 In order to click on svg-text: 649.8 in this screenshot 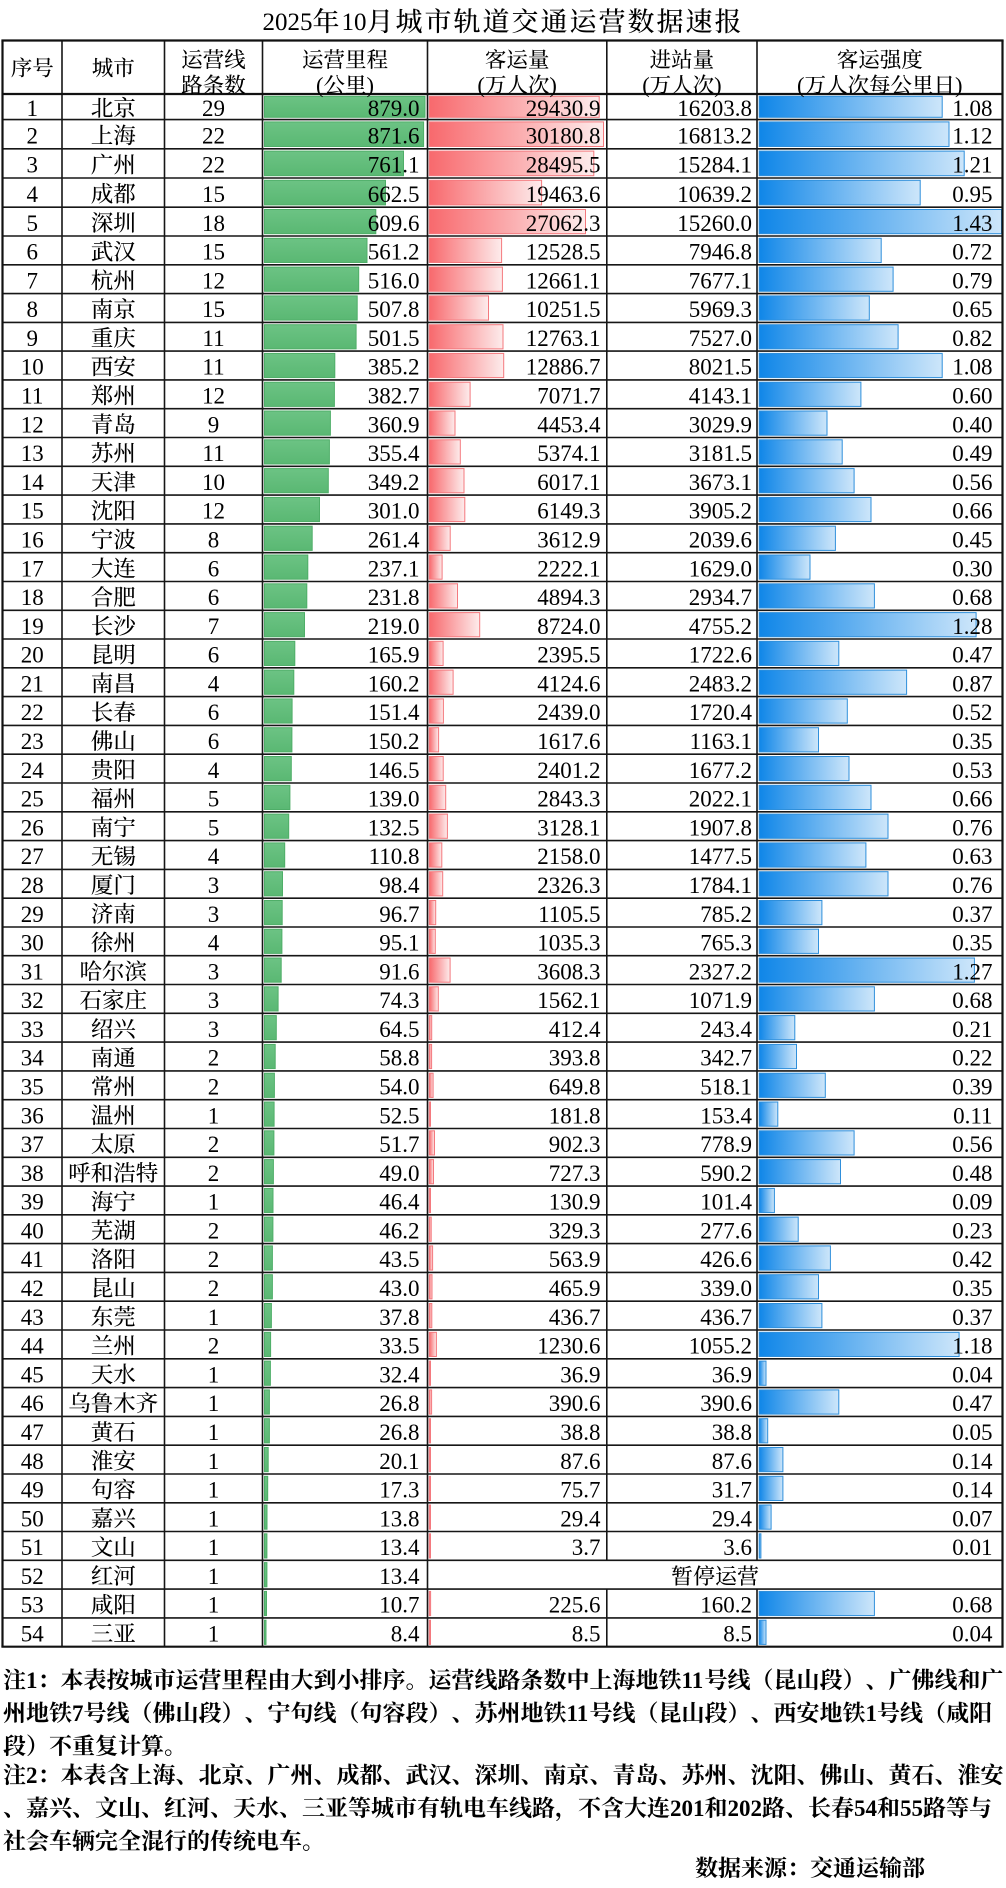, I will do `click(575, 1087)`.